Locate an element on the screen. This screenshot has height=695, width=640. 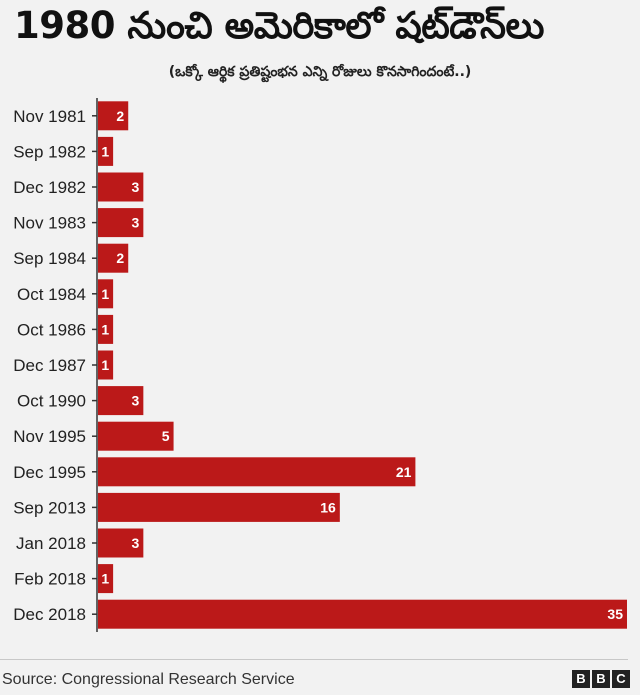
data-label: 16 is located at coordinates (328, 507).